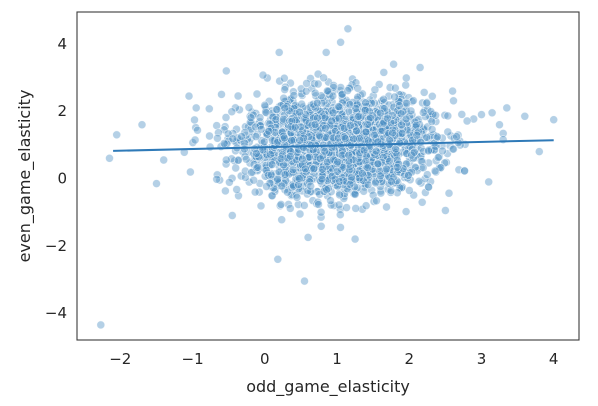 This screenshot has width=598, height=406. I want to click on x-tick-label: 0, so click(265, 359).